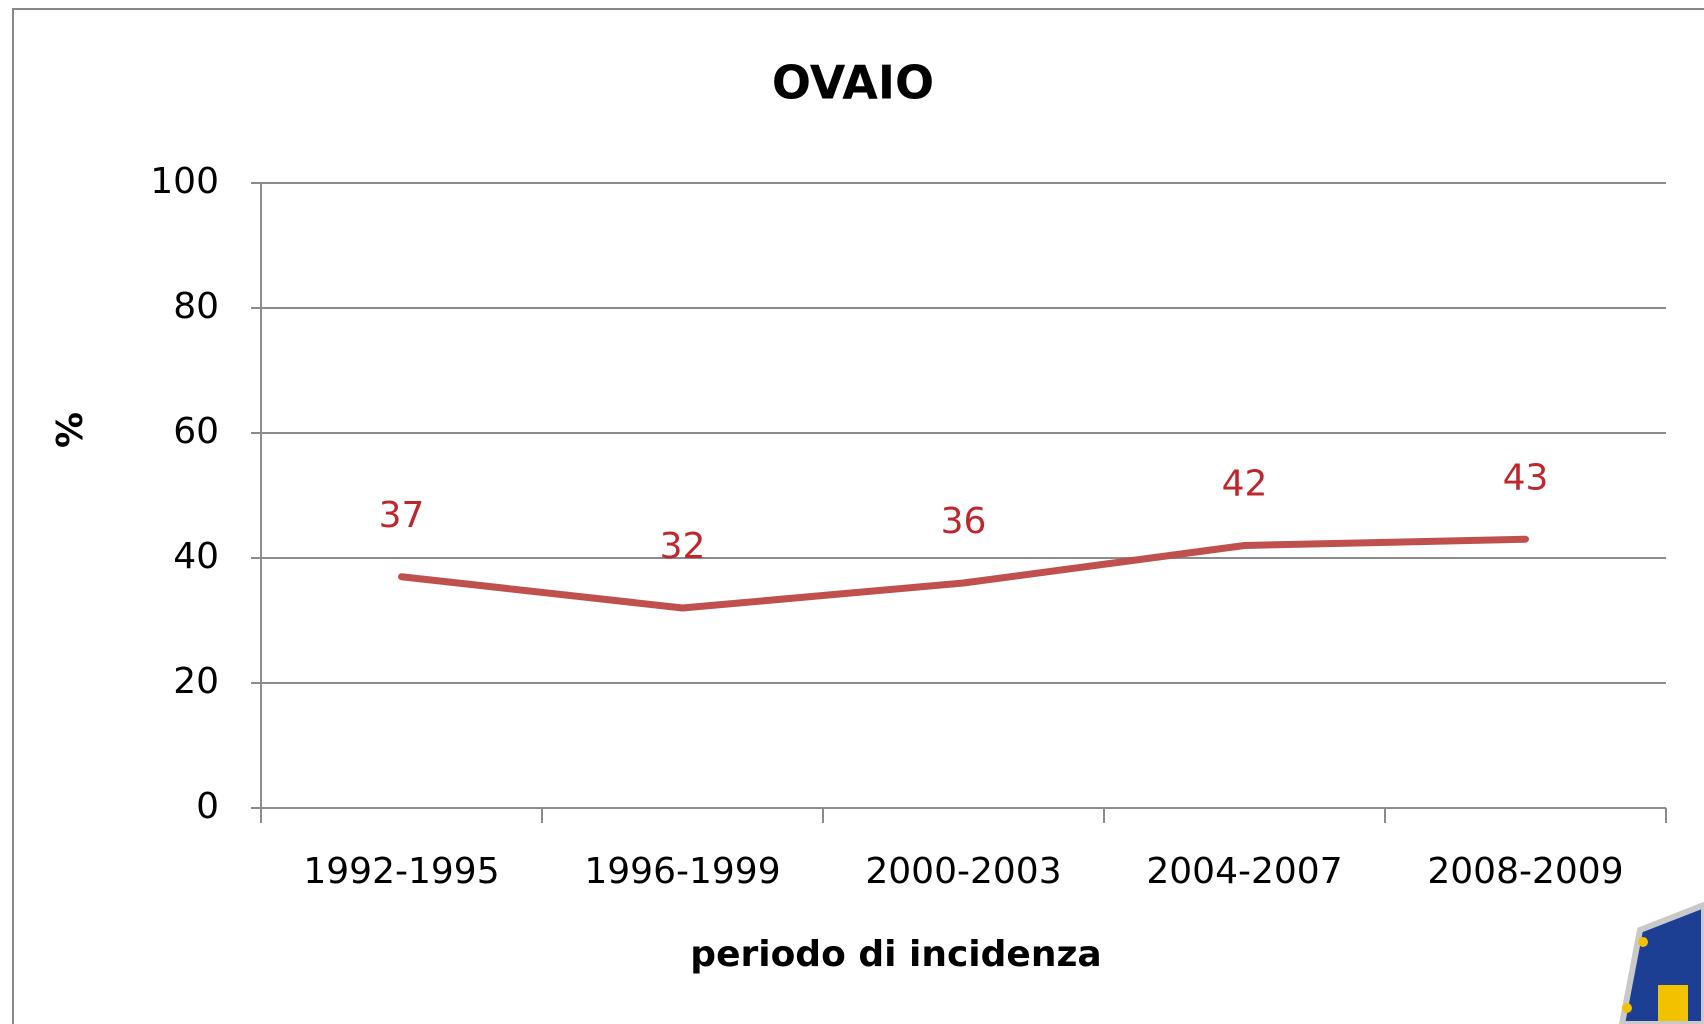  What do you see at coordinates (1661, 962) in the screenshot?
I see `logo` at bounding box center [1661, 962].